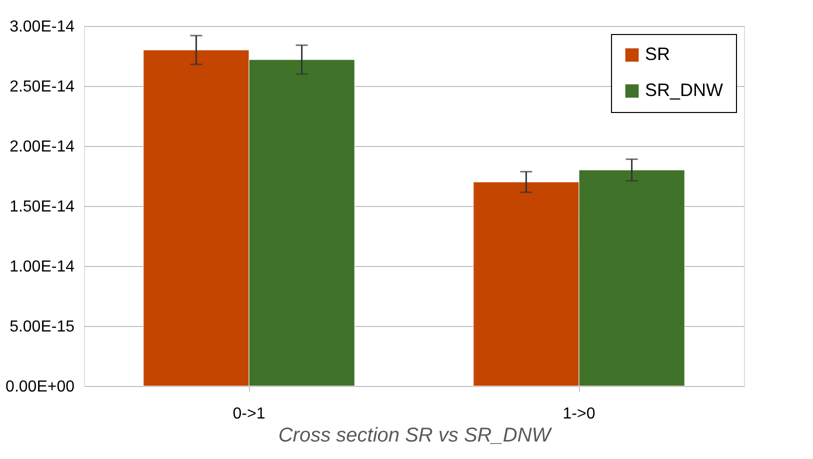  What do you see at coordinates (42, 27) in the screenshot?
I see `y-tick-label: 3.00E-14` at bounding box center [42, 27].